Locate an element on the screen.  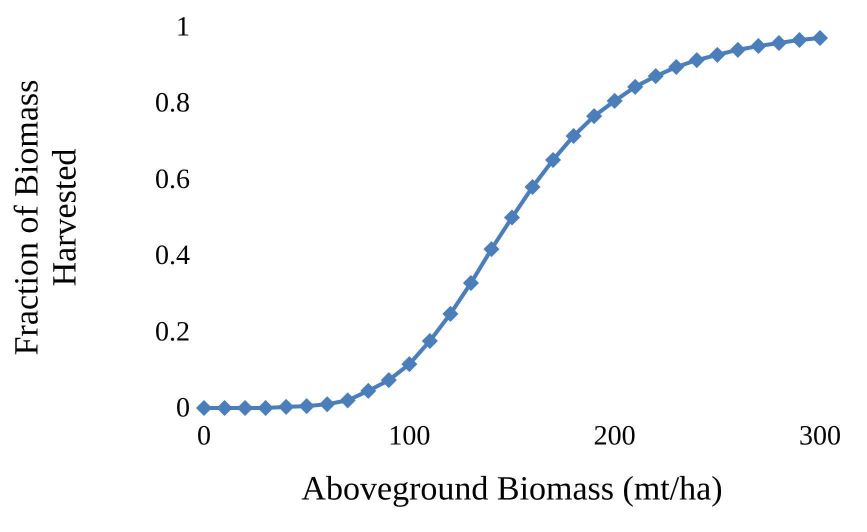
y-tick-label: 0.4 is located at coordinates (172, 256).